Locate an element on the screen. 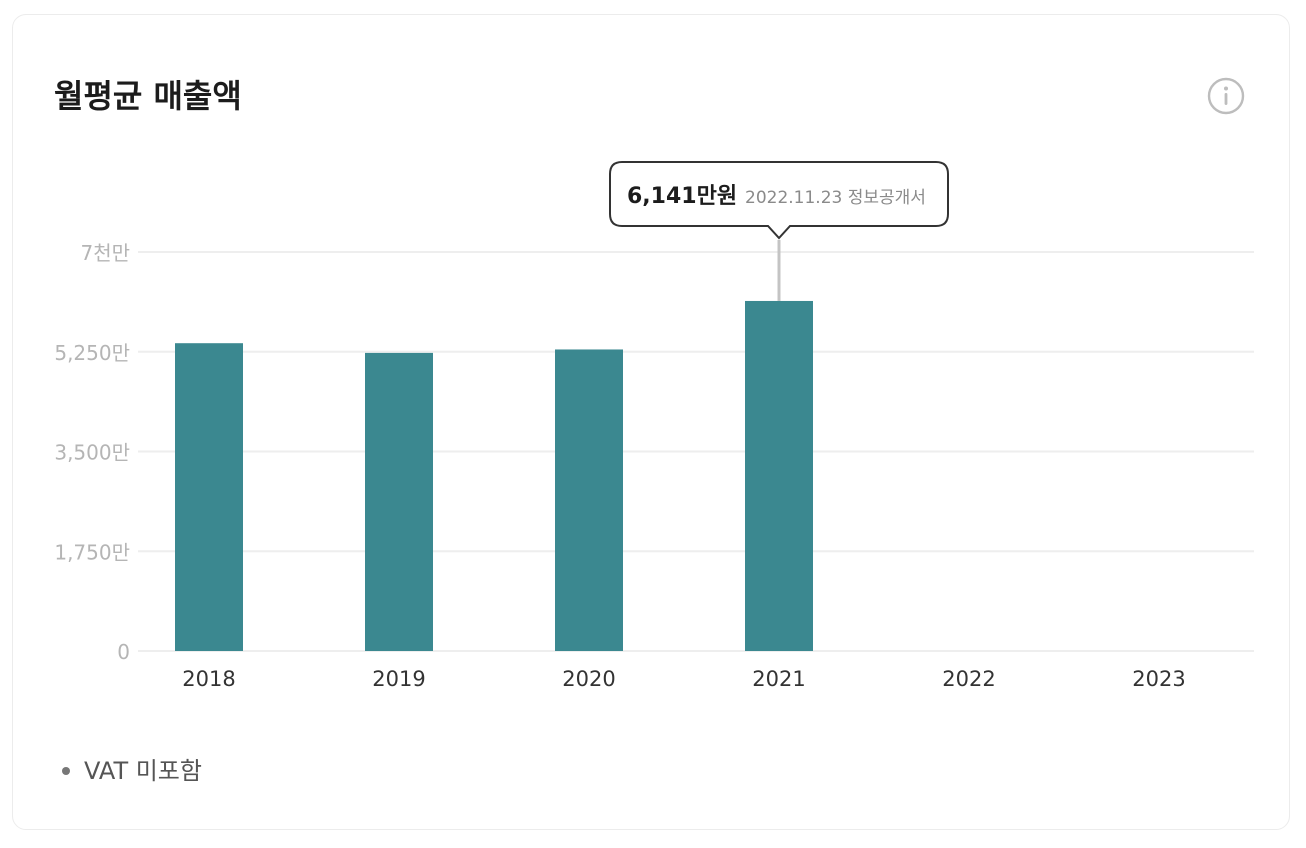 The image size is (1306, 848). vat-note-text: VAT 미포함 is located at coordinates (143, 771).